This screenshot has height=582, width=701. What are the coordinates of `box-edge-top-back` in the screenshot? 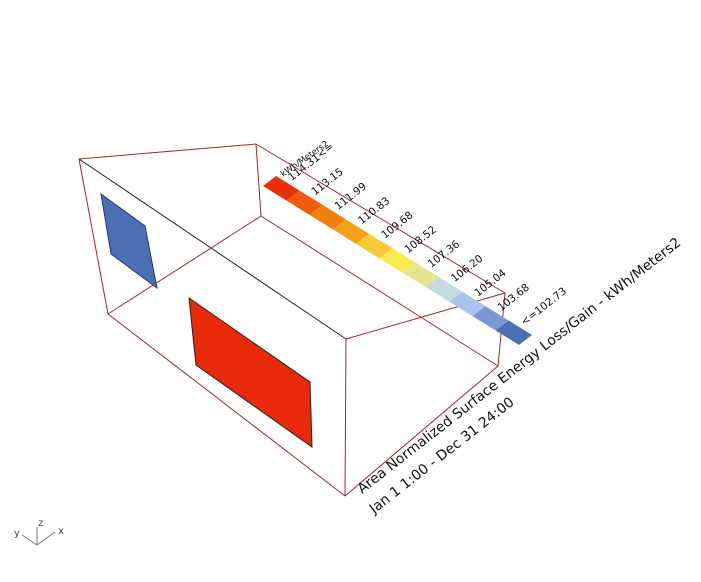 It's located at (167, 151).